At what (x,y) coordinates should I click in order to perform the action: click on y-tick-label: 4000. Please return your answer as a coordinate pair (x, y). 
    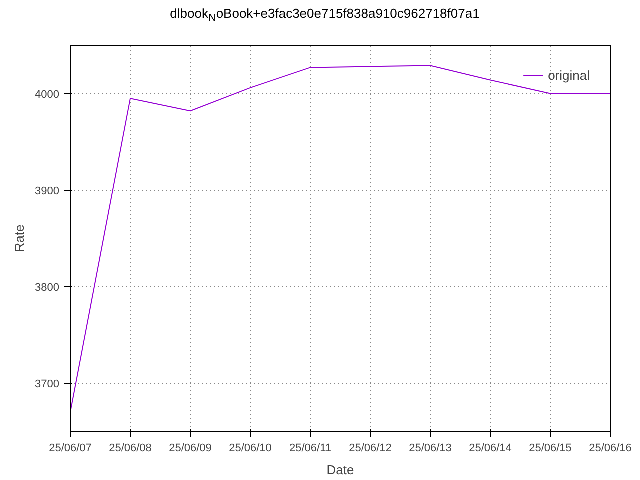
    Looking at the image, I should click on (47, 94).